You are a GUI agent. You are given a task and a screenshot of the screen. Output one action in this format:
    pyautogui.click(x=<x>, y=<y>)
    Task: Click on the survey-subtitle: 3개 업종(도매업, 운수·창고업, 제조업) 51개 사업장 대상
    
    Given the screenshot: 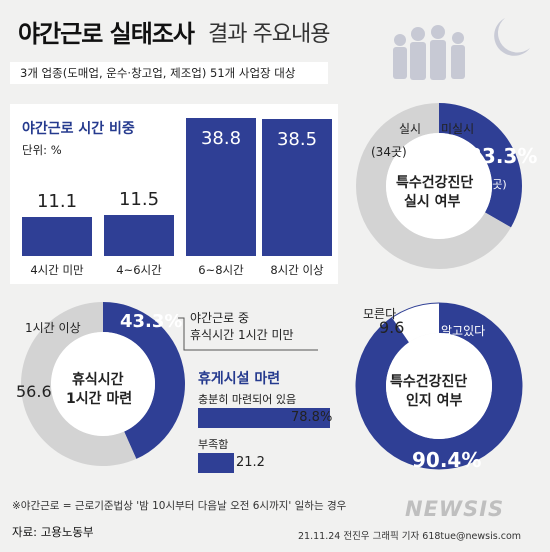 What is the action you would take?
    pyautogui.click(x=169, y=73)
    